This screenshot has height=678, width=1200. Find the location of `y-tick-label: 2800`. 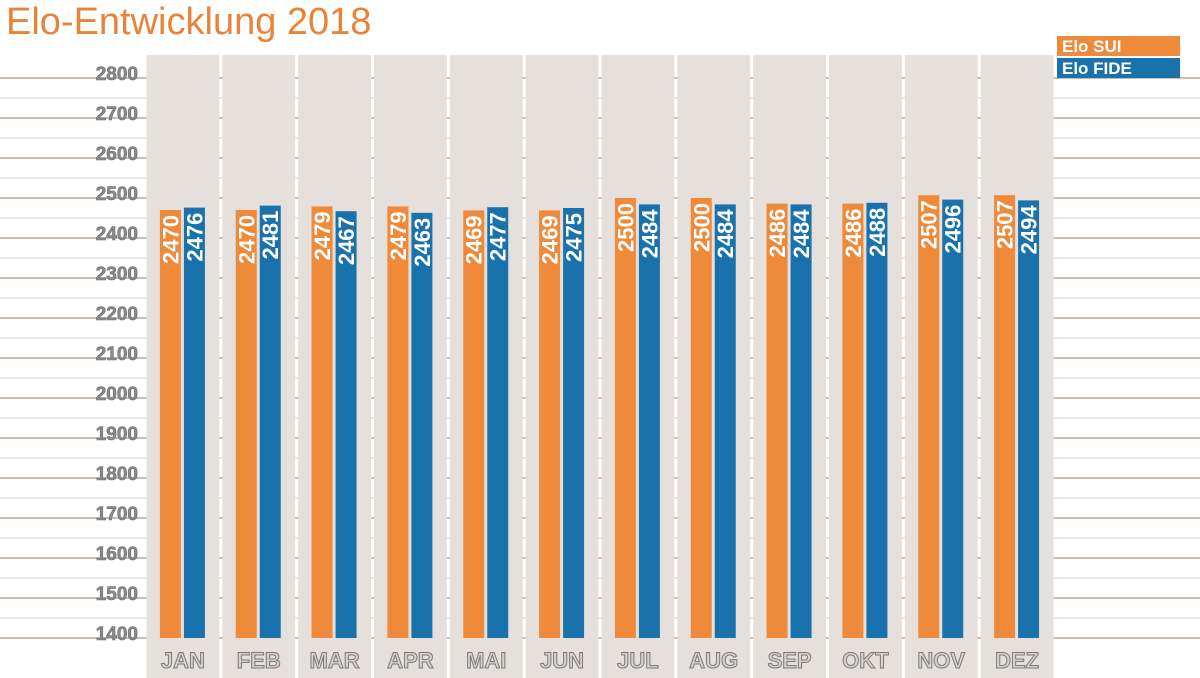

y-tick-label: 2800 is located at coordinates (117, 74).